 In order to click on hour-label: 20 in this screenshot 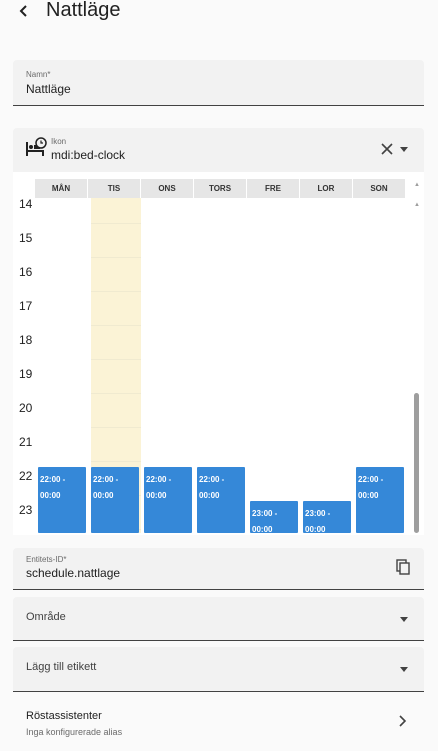, I will do `click(26, 408)`.